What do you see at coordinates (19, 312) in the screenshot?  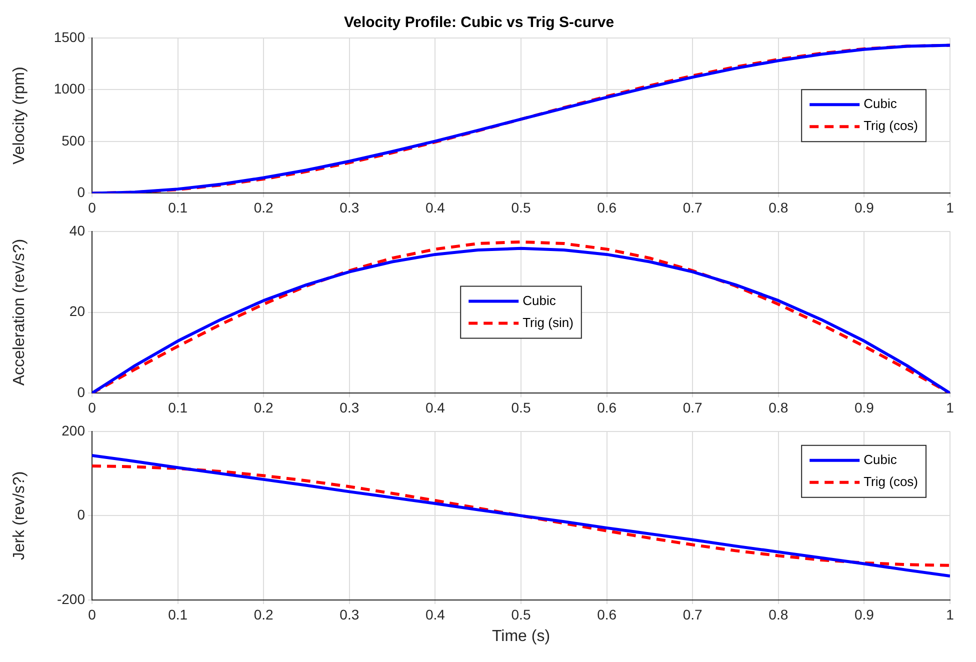 I see `y-axis-title: Acceleration (rev/s?)` at bounding box center [19, 312].